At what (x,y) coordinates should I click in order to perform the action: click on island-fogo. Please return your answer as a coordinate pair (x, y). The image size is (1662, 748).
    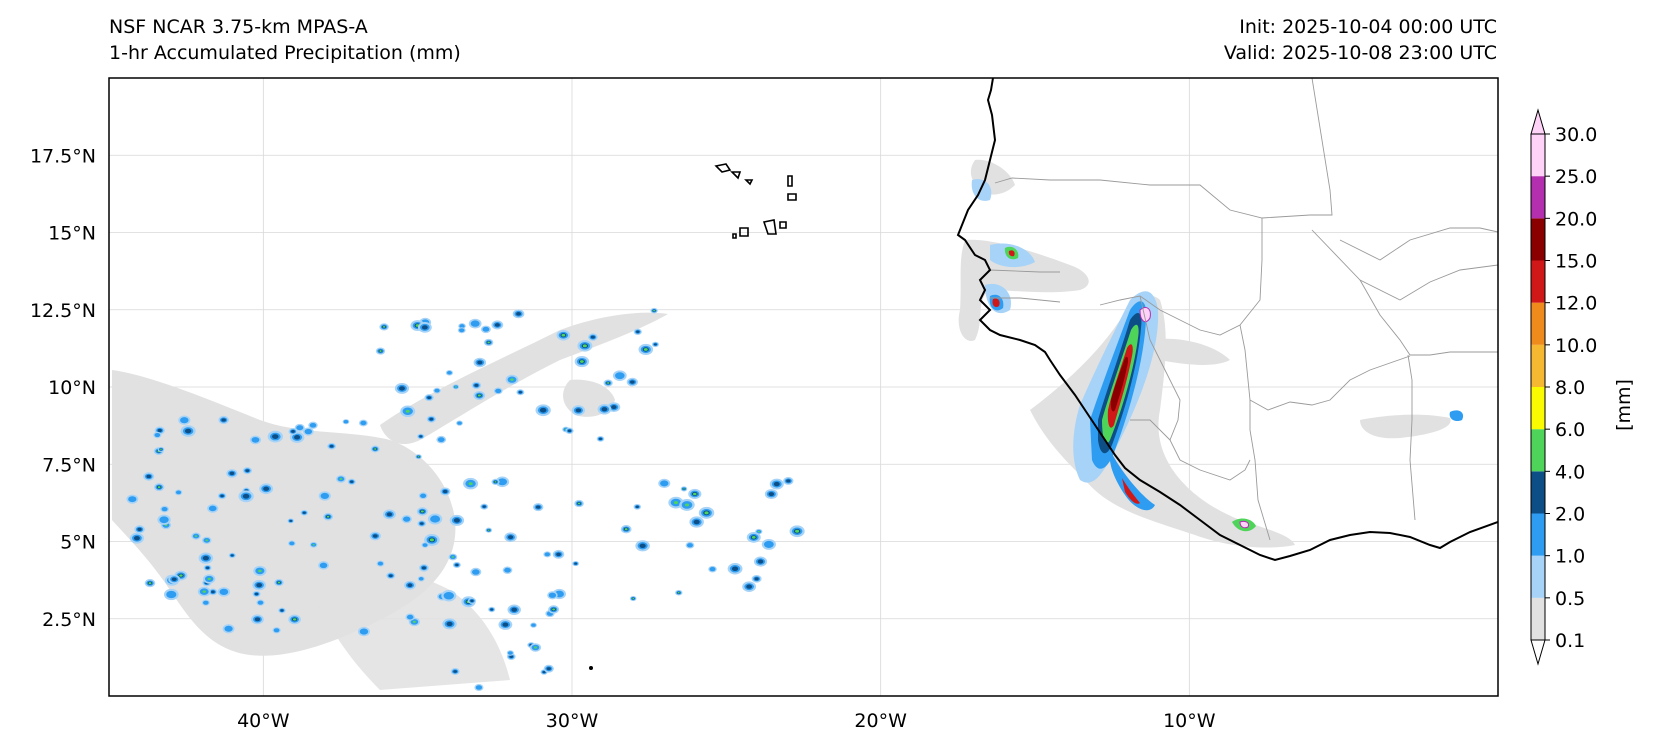
    Looking at the image, I should click on (744, 232).